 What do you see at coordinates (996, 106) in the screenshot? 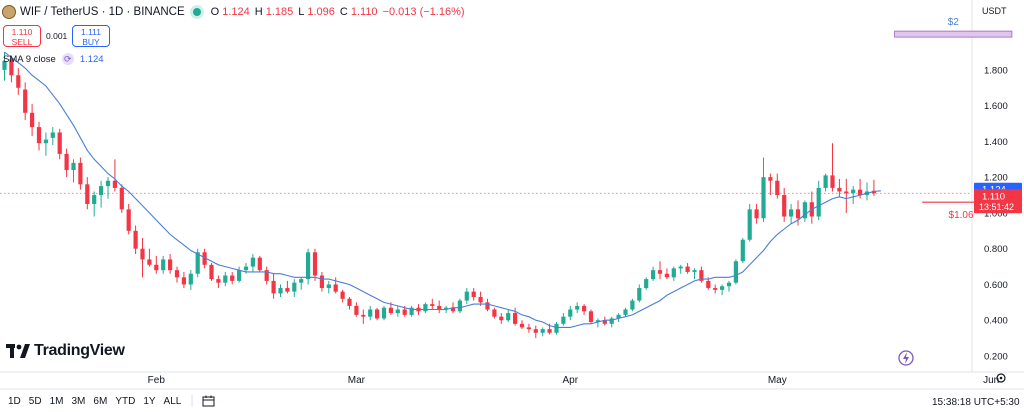
I see `y-tick-label: 1.600` at bounding box center [996, 106].